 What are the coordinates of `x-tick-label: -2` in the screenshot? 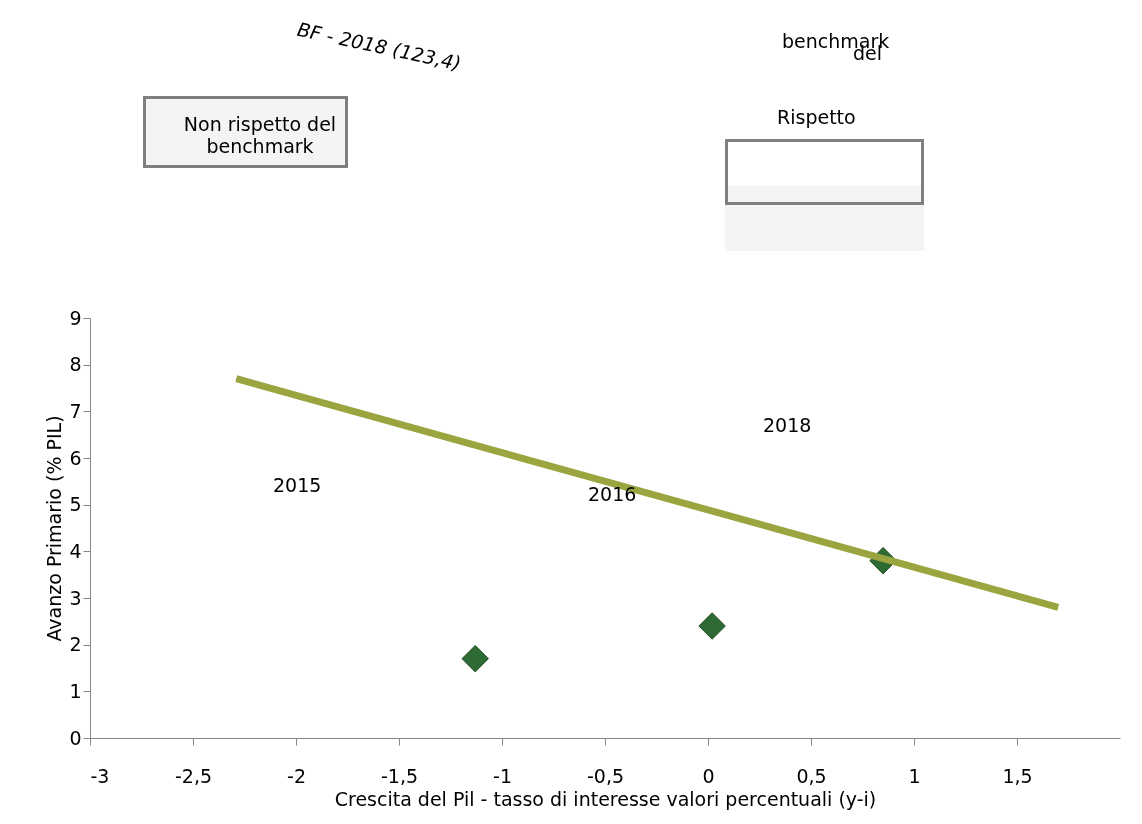 It's located at (296, 775).